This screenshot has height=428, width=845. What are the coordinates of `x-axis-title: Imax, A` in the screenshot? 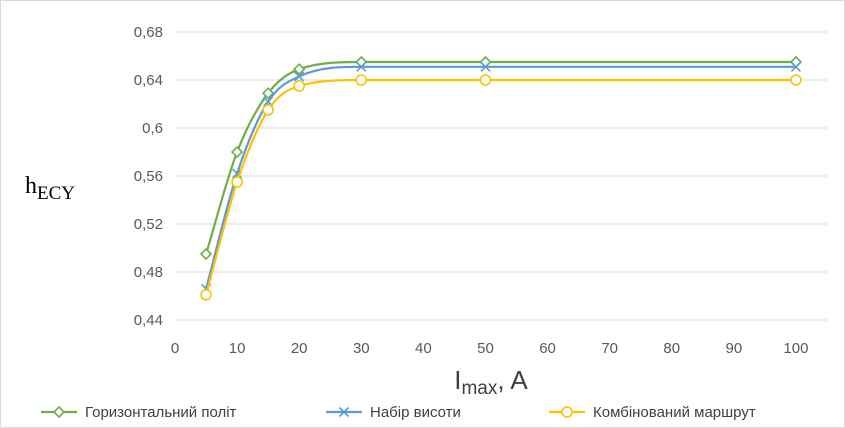 It's located at (491, 382).